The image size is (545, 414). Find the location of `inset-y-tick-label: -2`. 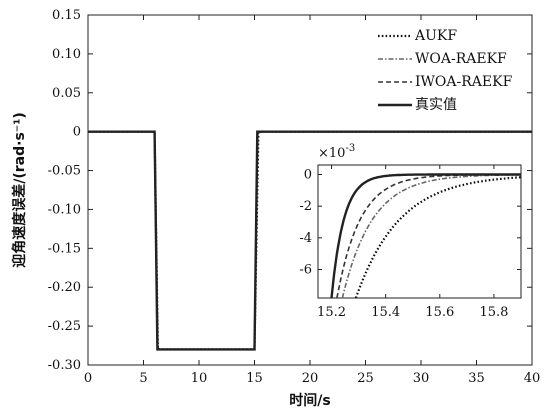

inset-y-tick-label: -2 is located at coordinates (305, 206).